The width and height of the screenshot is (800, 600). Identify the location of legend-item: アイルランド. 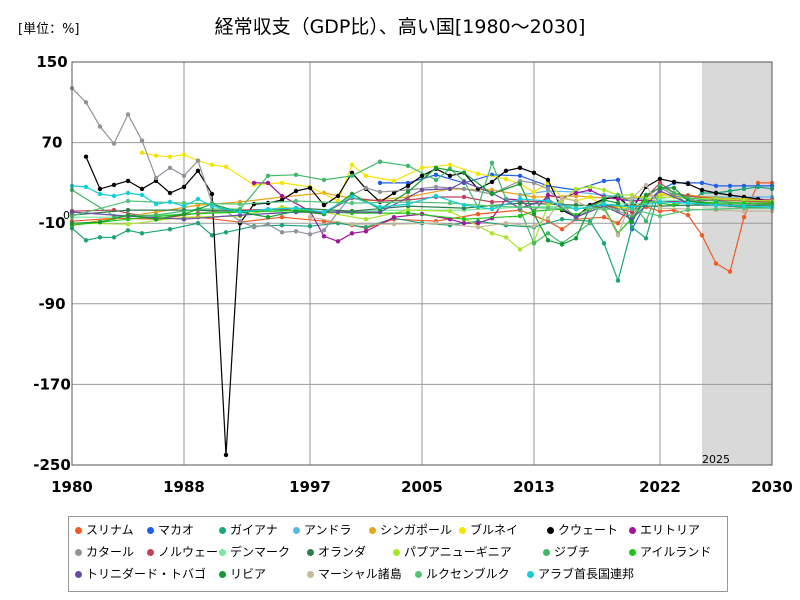
(670, 551).